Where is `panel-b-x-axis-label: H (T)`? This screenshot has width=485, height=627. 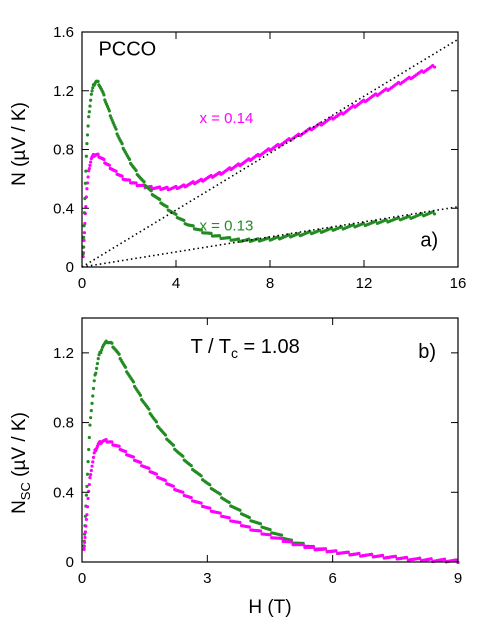 panel-b-x-axis-label: H (T) is located at coordinates (269, 607).